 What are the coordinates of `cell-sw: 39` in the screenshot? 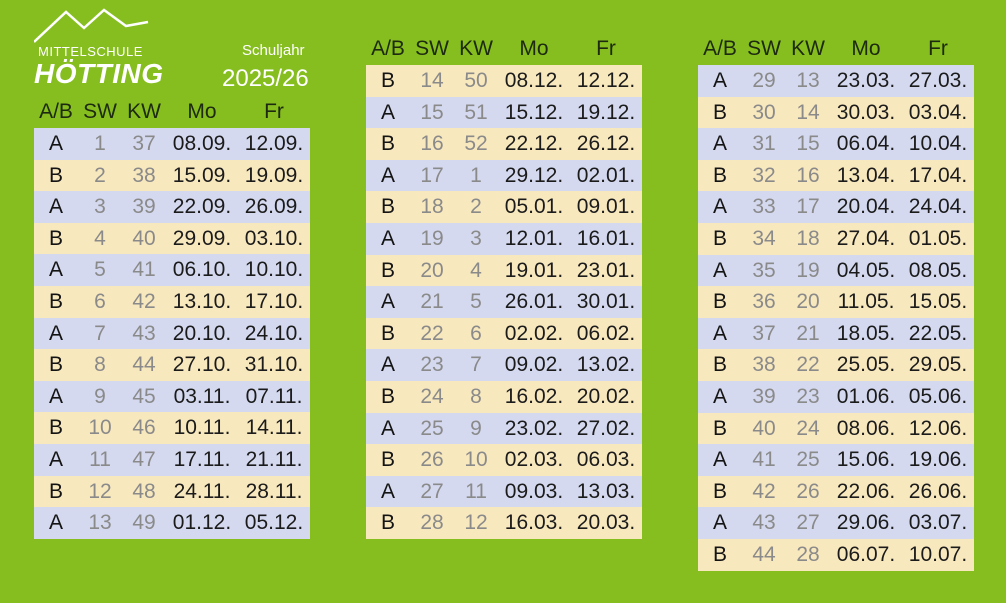 It's located at (764, 396).